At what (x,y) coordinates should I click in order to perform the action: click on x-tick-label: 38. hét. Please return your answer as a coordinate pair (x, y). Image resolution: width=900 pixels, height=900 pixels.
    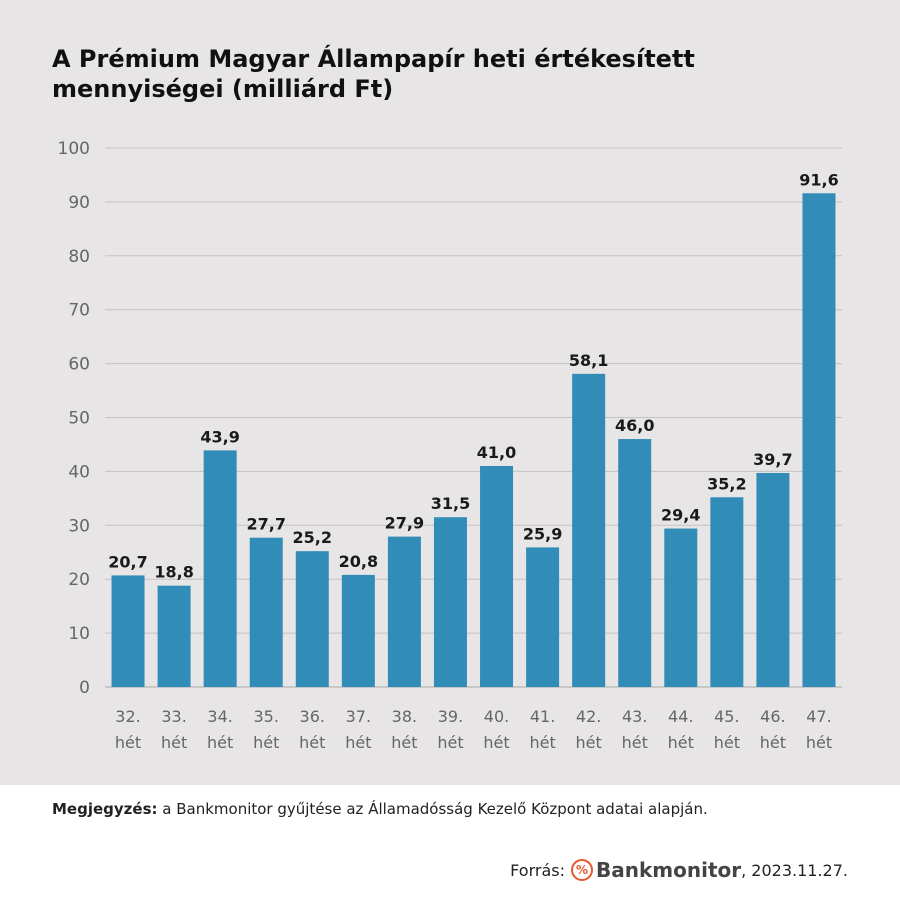
    Looking at the image, I should click on (404, 729).